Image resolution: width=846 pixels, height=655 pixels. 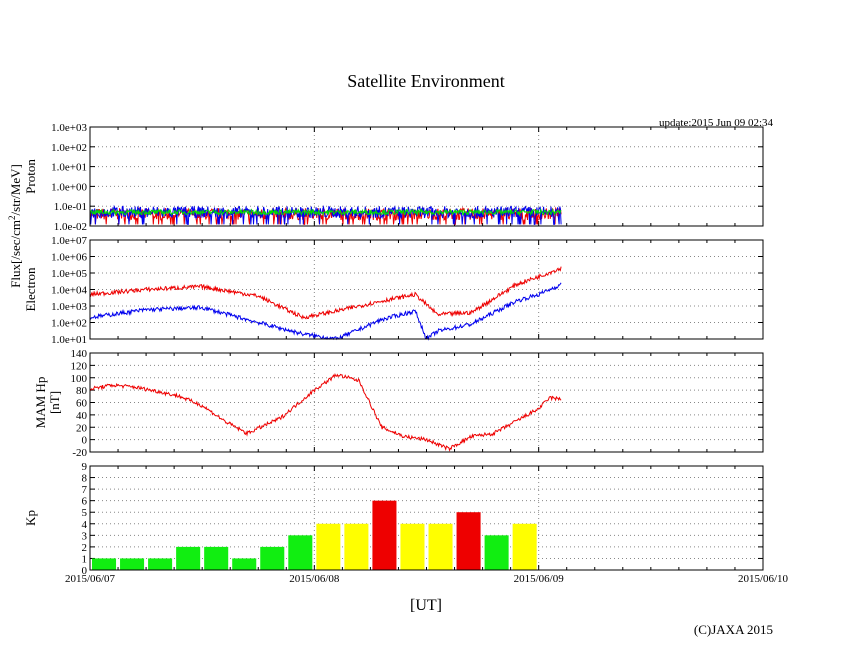 What do you see at coordinates (716, 123) in the screenshot?
I see `update-timestamp: update:2015 Jun 09 02:34` at bounding box center [716, 123].